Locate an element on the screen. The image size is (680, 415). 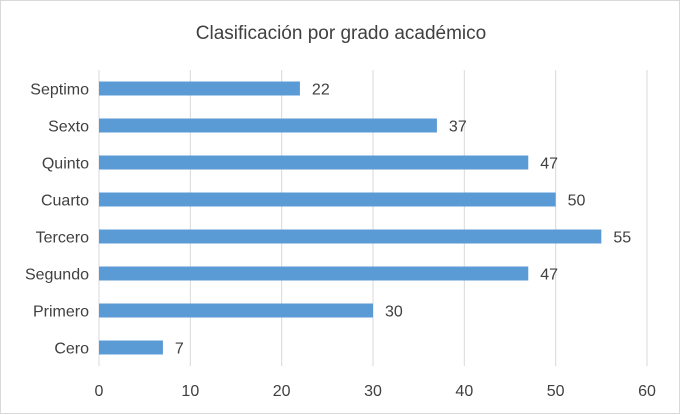
data-label: 50 is located at coordinates (577, 201).